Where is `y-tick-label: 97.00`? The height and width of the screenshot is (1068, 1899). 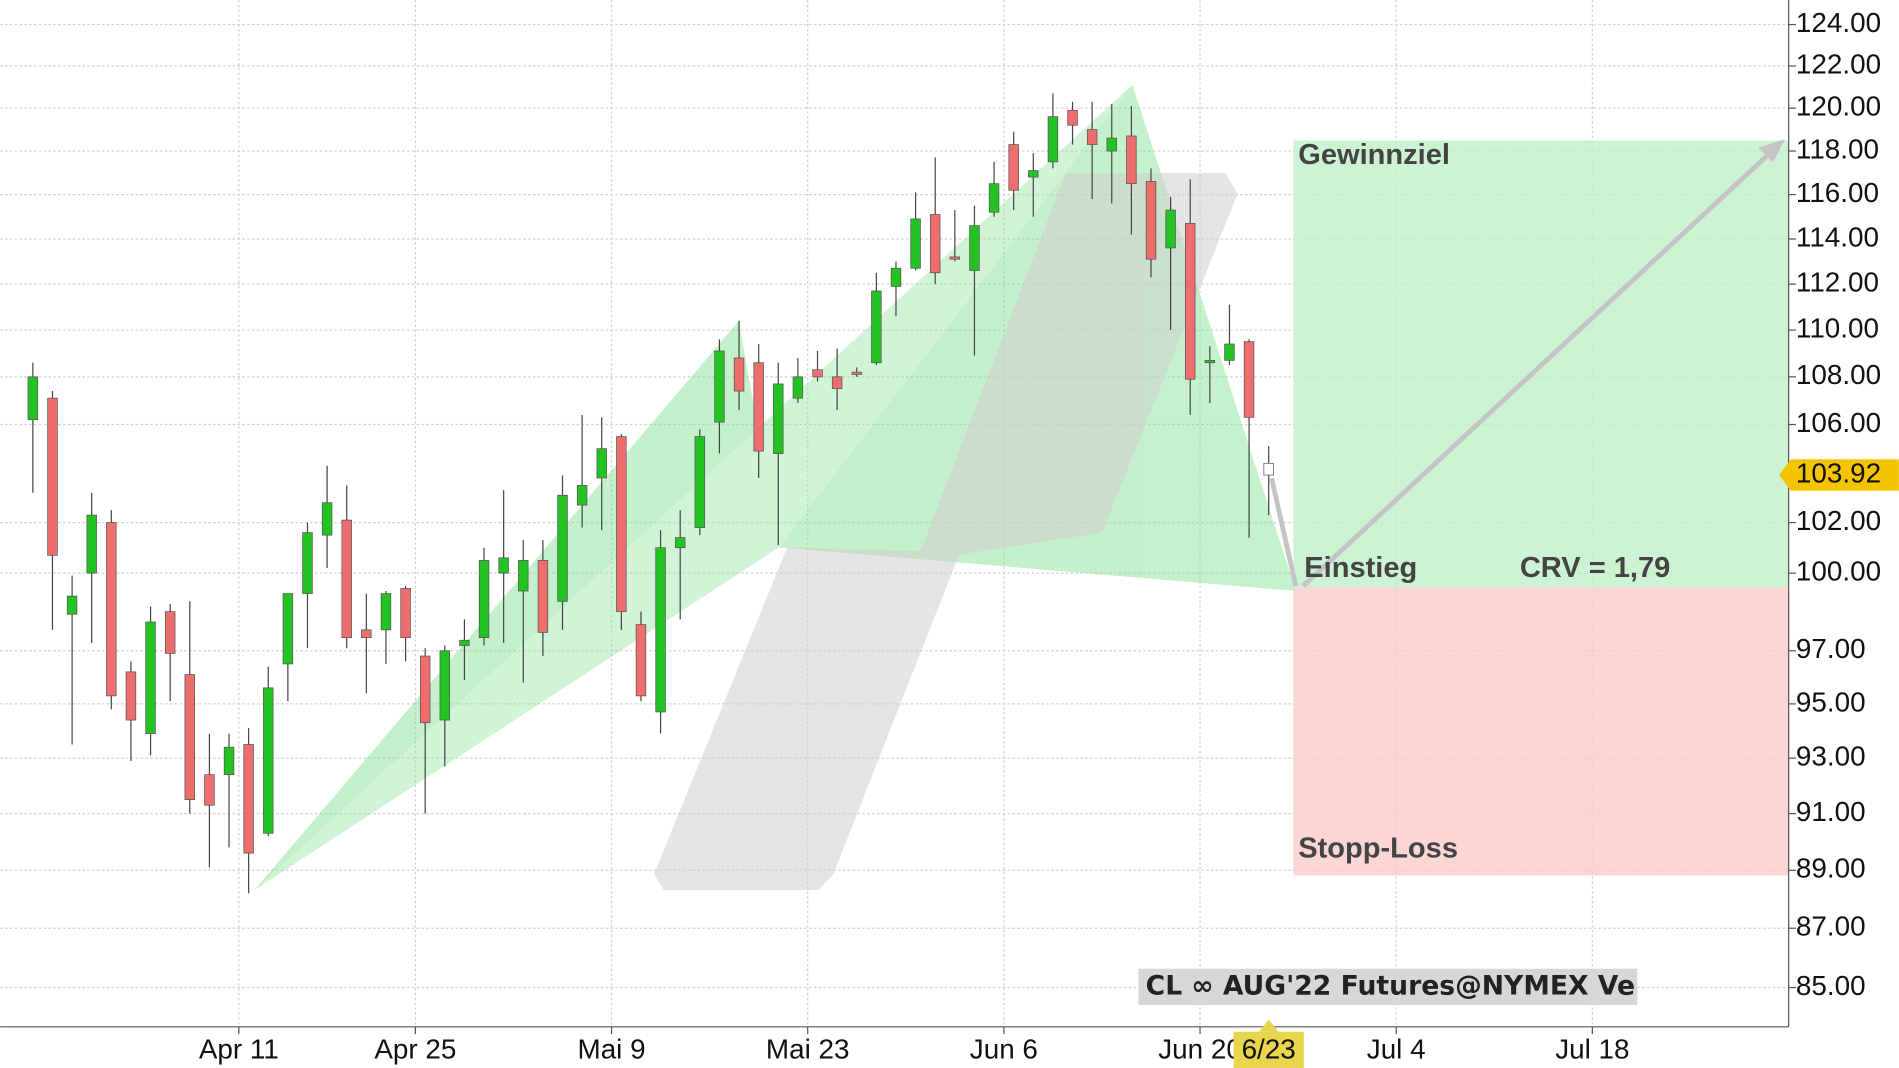
y-tick-label: 97.00 is located at coordinates (1831, 648).